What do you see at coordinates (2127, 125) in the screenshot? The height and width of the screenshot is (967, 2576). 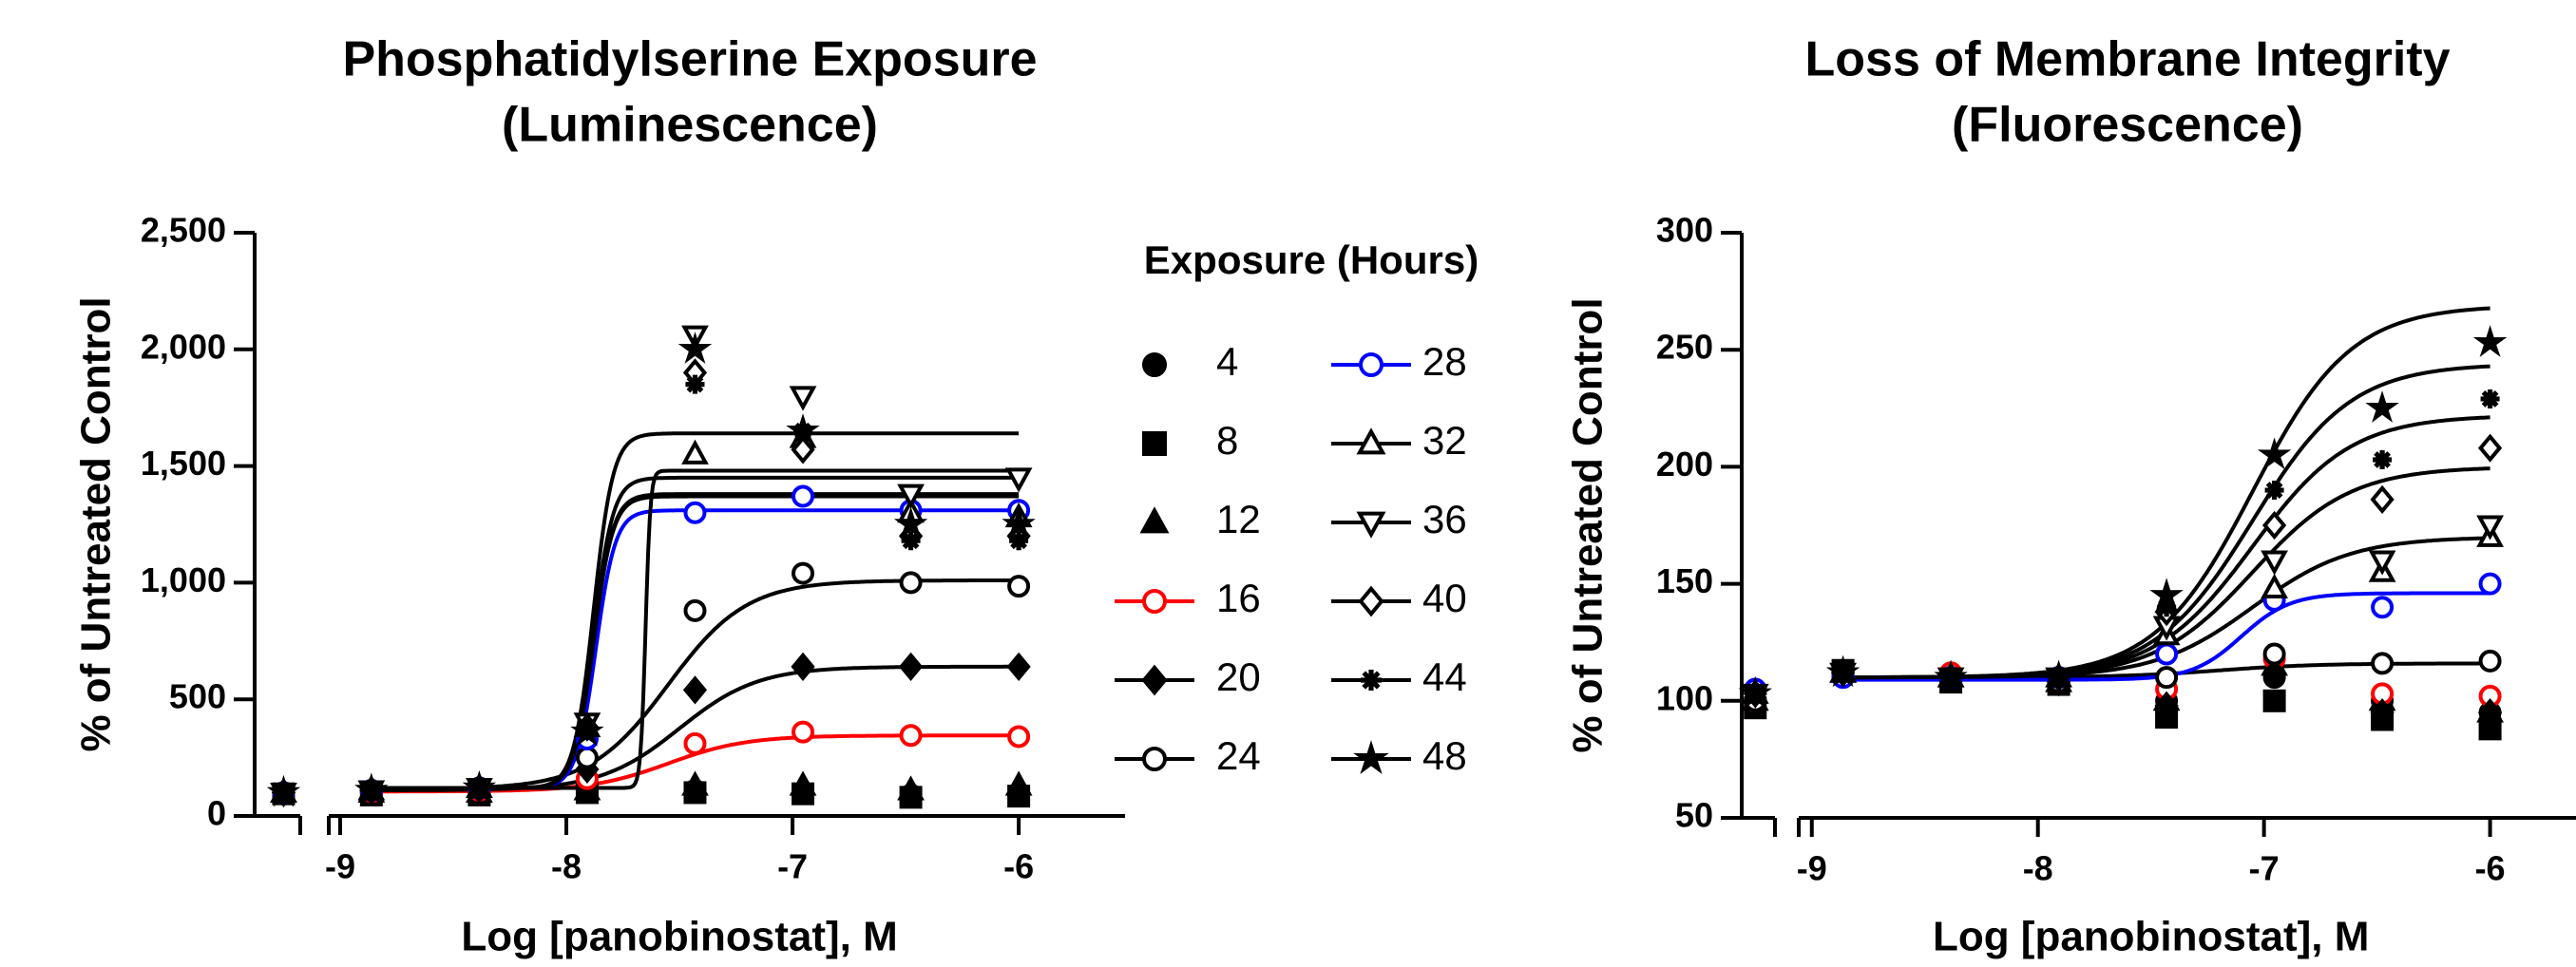 I see `chart-title: (Fluorescence)` at bounding box center [2127, 125].